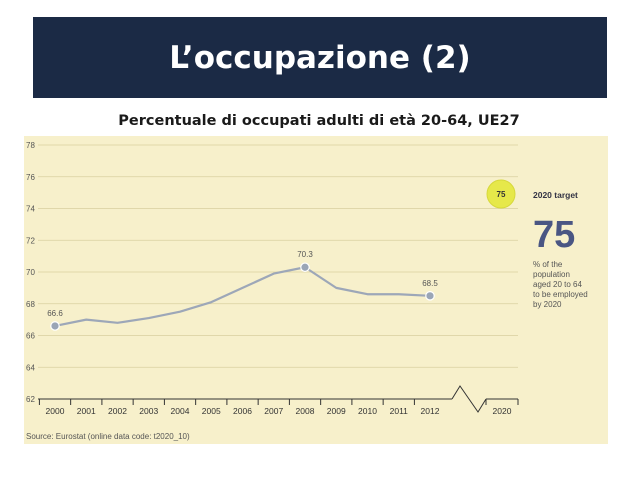 This screenshot has height=479, width=638. I want to click on x-tick-label: 2010, so click(367, 411).